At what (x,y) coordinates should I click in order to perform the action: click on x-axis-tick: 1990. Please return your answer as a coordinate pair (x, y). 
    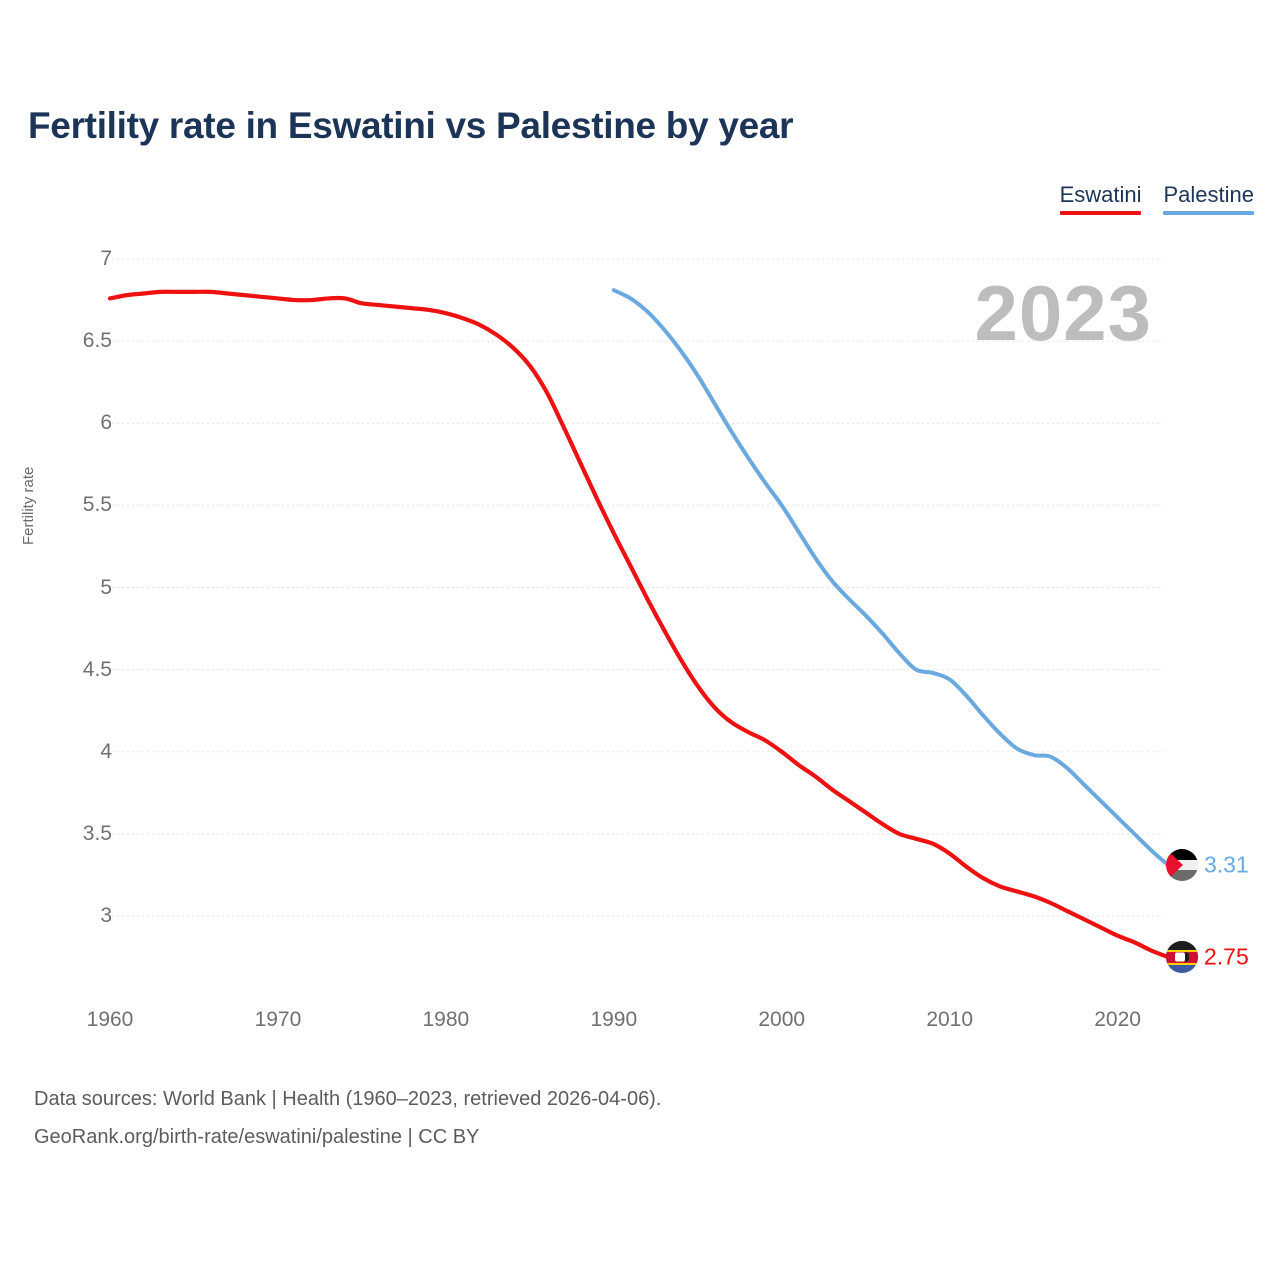
    Looking at the image, I should click on (614, 1019).